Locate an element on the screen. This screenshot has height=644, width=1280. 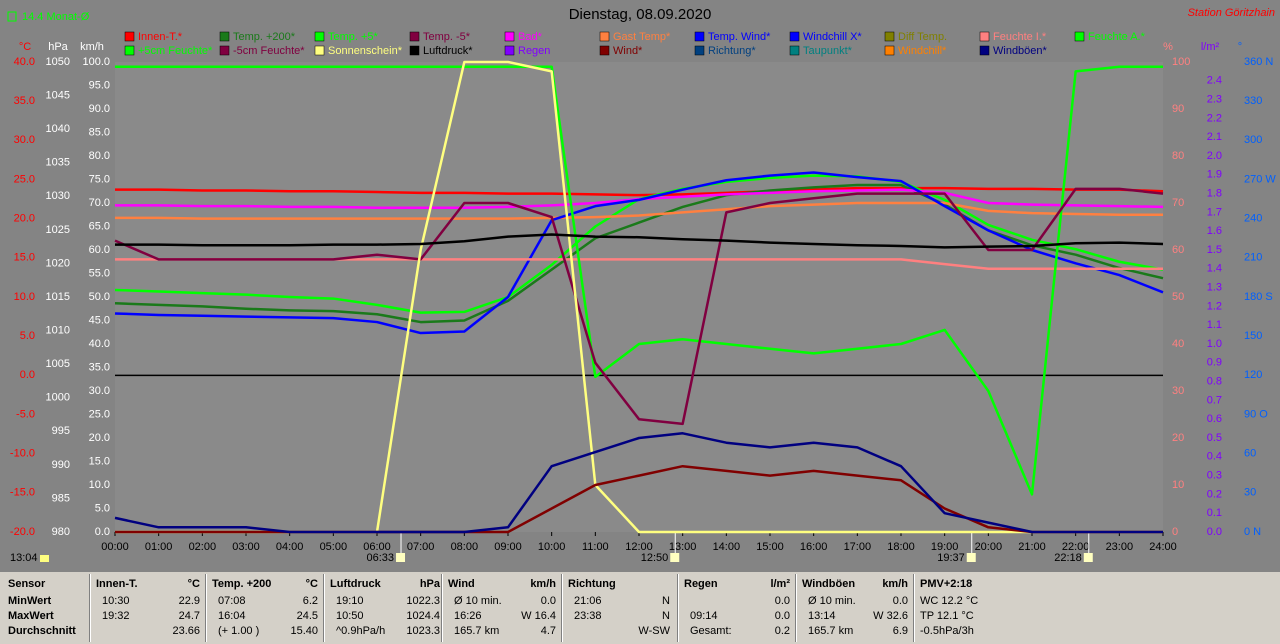
legend-label: Feuchte I.* is located at coordinates (1020, 37).